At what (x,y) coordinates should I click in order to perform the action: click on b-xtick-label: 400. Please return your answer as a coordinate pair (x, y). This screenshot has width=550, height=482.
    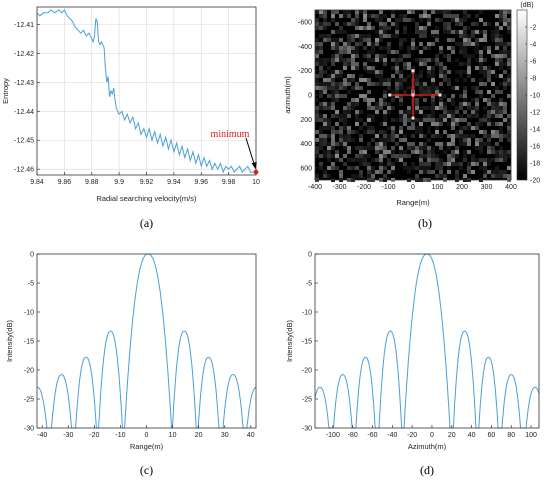
    Looking at the image, I should click on (511, 187).